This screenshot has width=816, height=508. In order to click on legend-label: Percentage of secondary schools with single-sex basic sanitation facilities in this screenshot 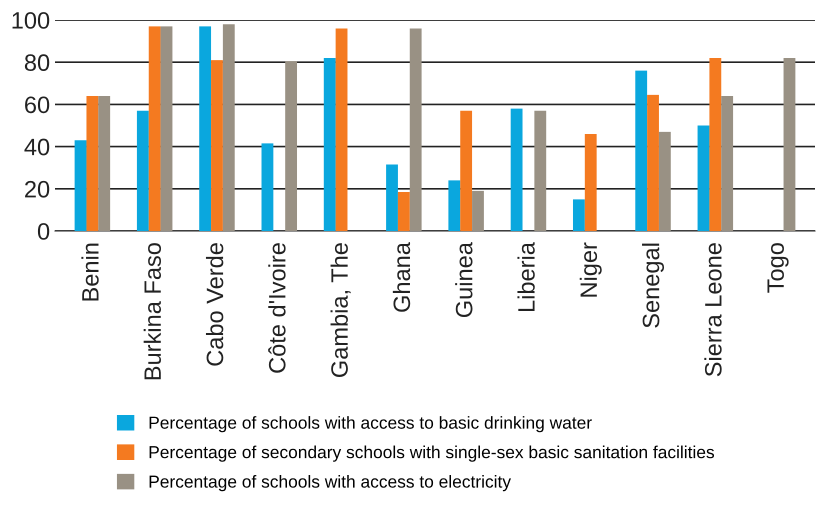, I will do `click(432, 454)`.